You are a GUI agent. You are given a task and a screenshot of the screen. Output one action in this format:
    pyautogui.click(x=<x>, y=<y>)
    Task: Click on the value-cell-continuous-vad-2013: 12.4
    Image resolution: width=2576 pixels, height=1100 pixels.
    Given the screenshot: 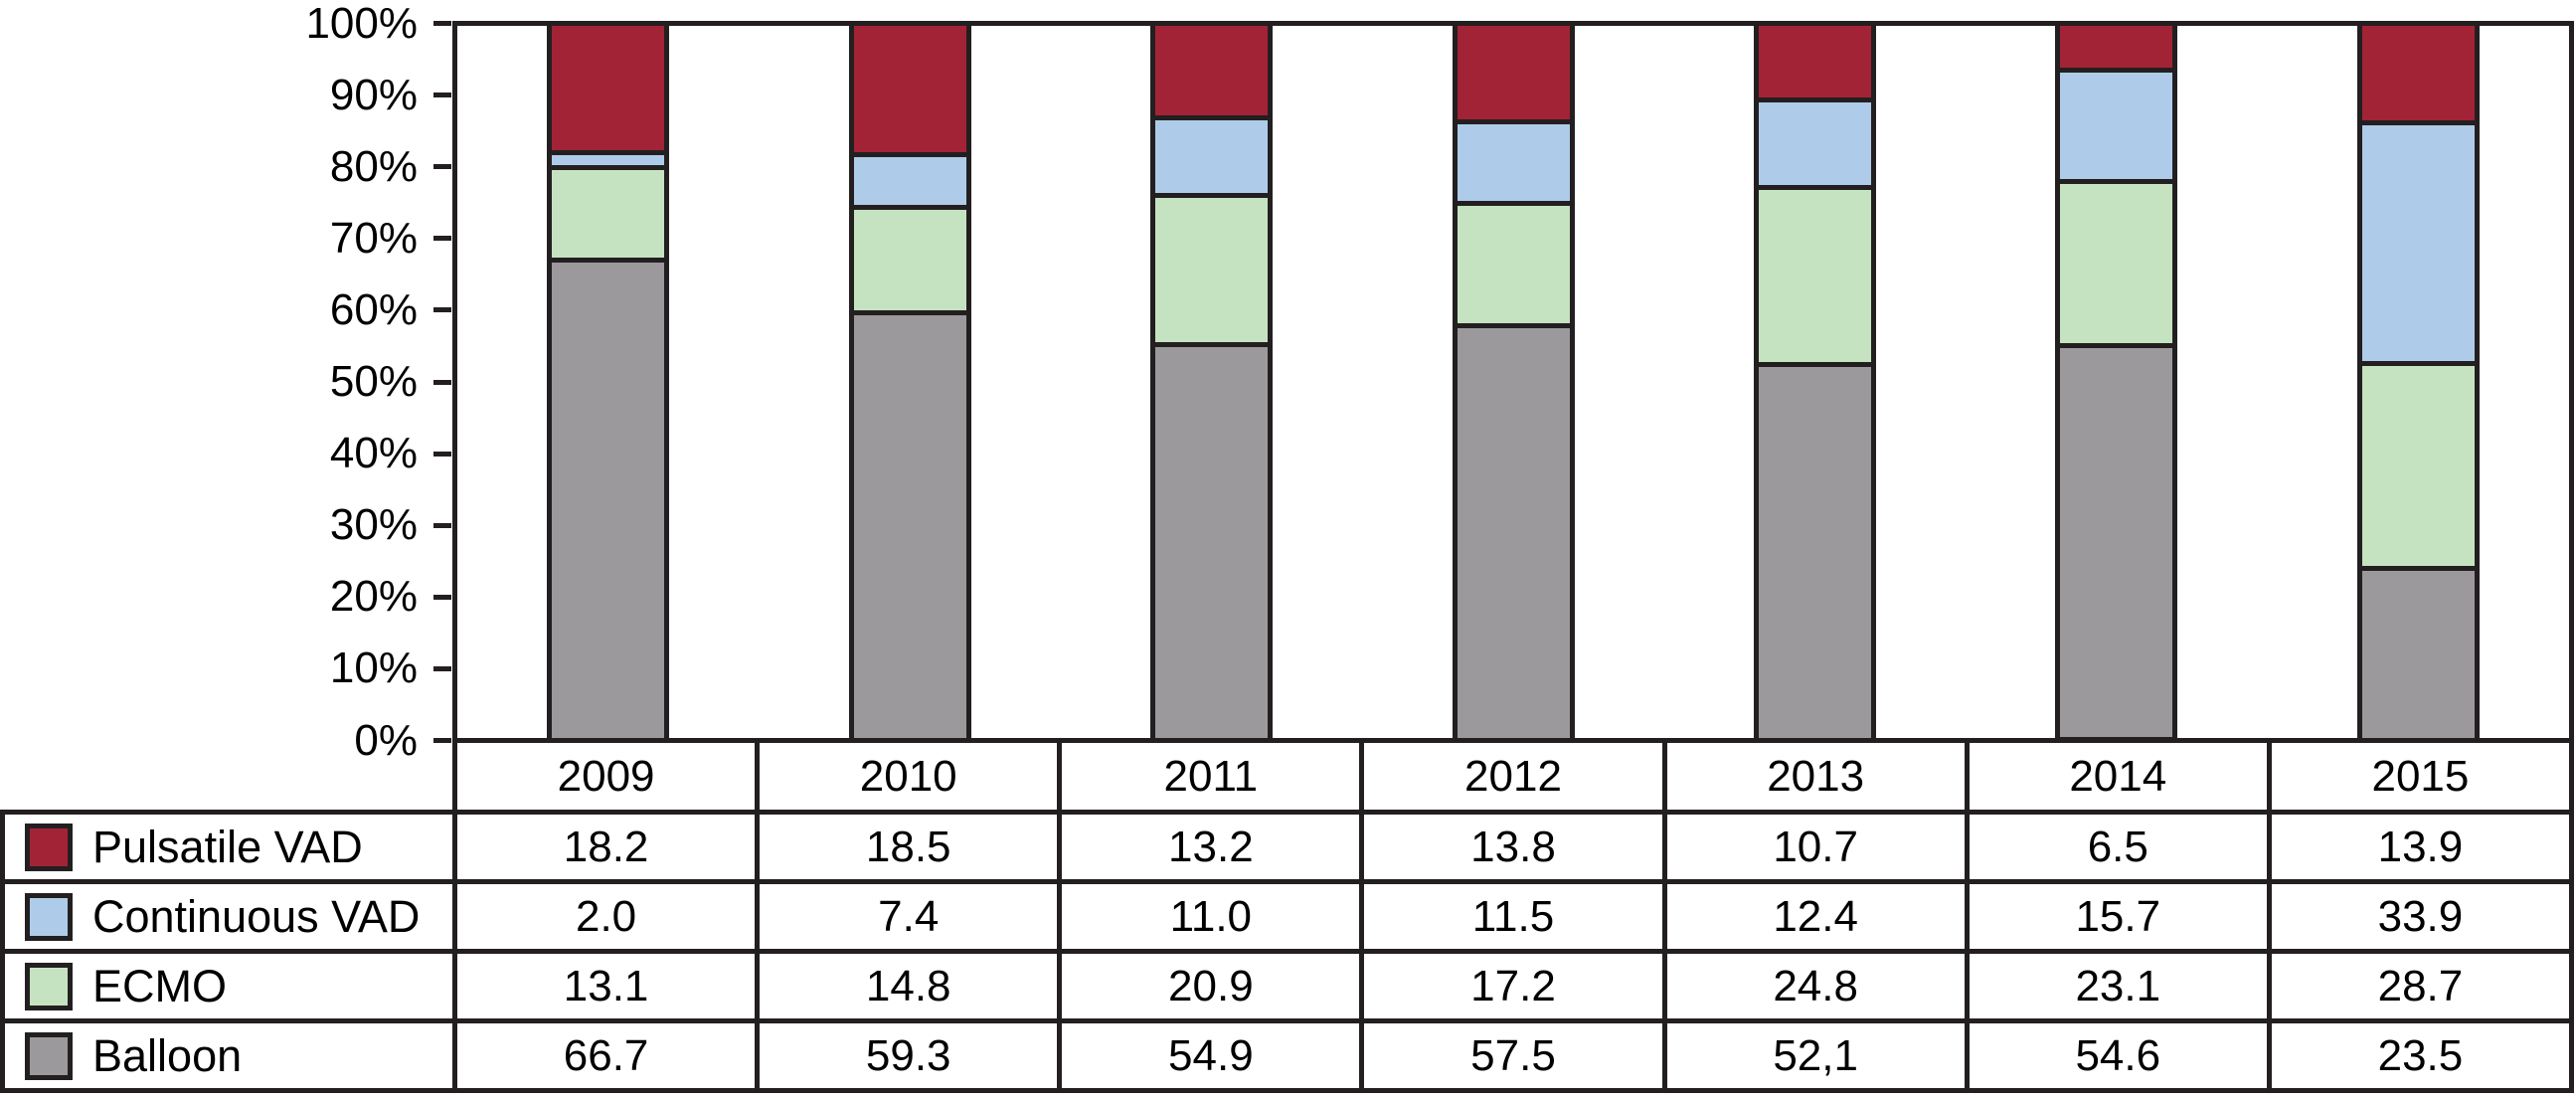 What is the action you would take?
    pyautogui.click(x=1815, y=916)
    